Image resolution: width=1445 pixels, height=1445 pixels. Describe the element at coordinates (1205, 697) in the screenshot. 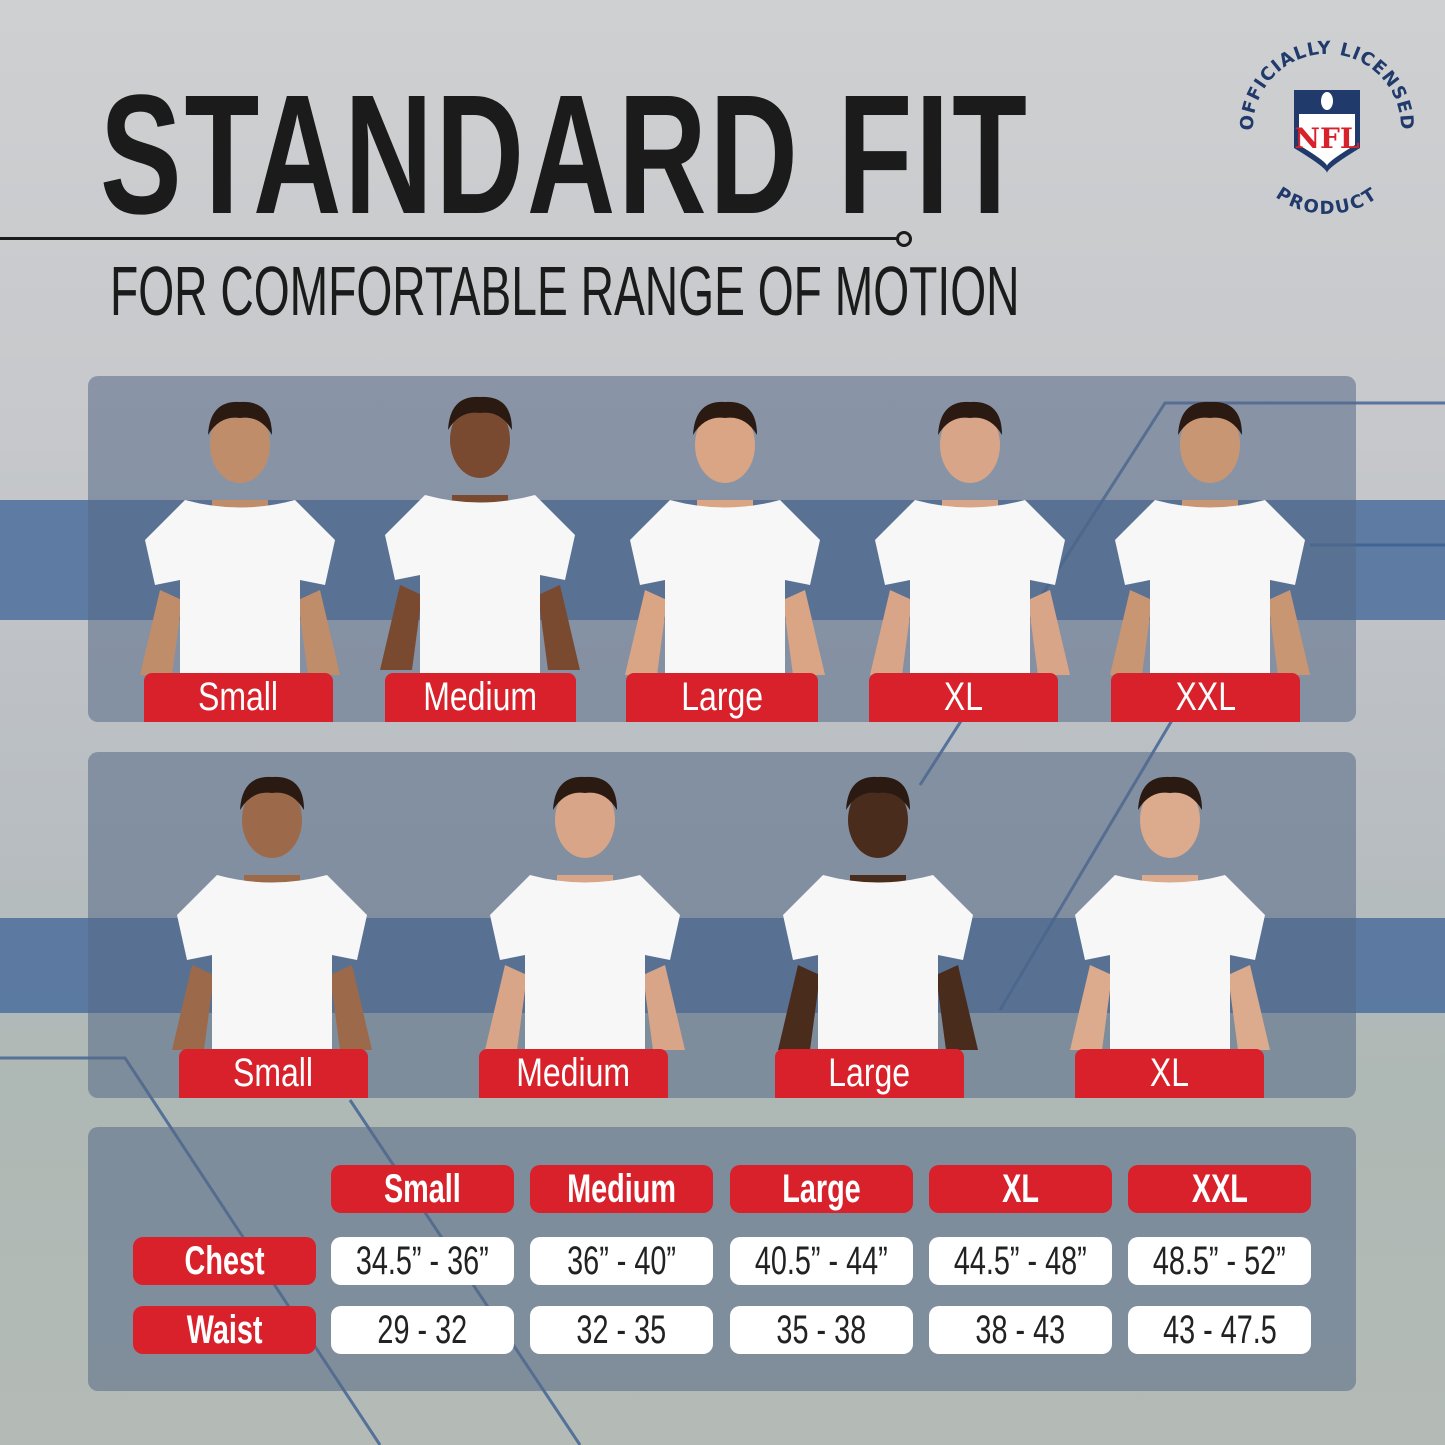

I see `men-size-label-xxl: XXL` at that location.